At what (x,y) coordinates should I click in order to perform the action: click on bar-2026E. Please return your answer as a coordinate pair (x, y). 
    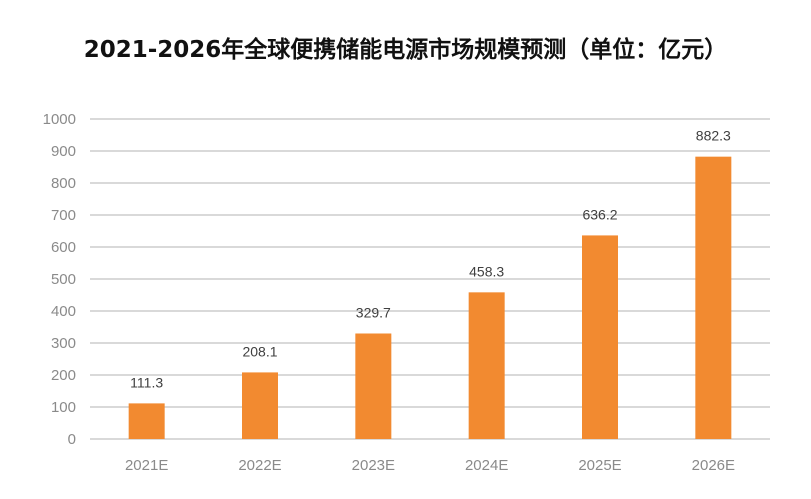
    Looking at the image, I should click on (713, 297).